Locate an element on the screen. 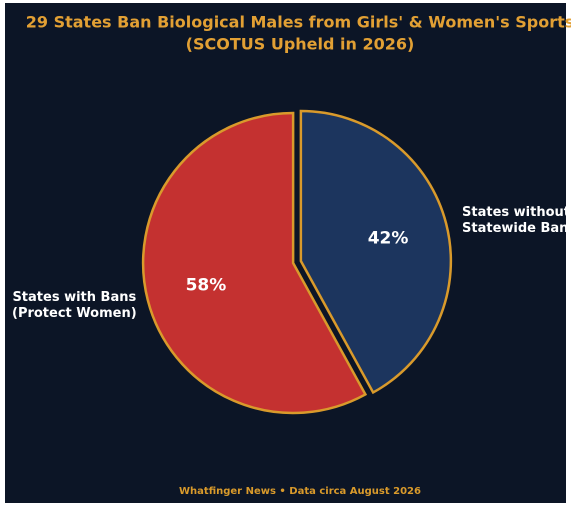 This screenshot has width=571, height=506. value-label: 42% is located at coordinates (388, 239).